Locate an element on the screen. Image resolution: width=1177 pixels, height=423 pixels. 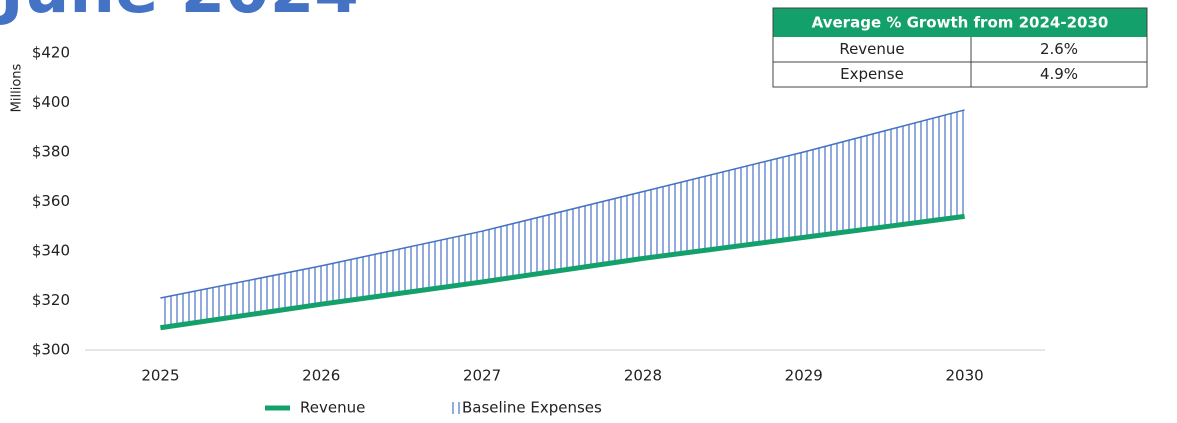
y-tick-label: $420 is located at coordinates (51, 53).